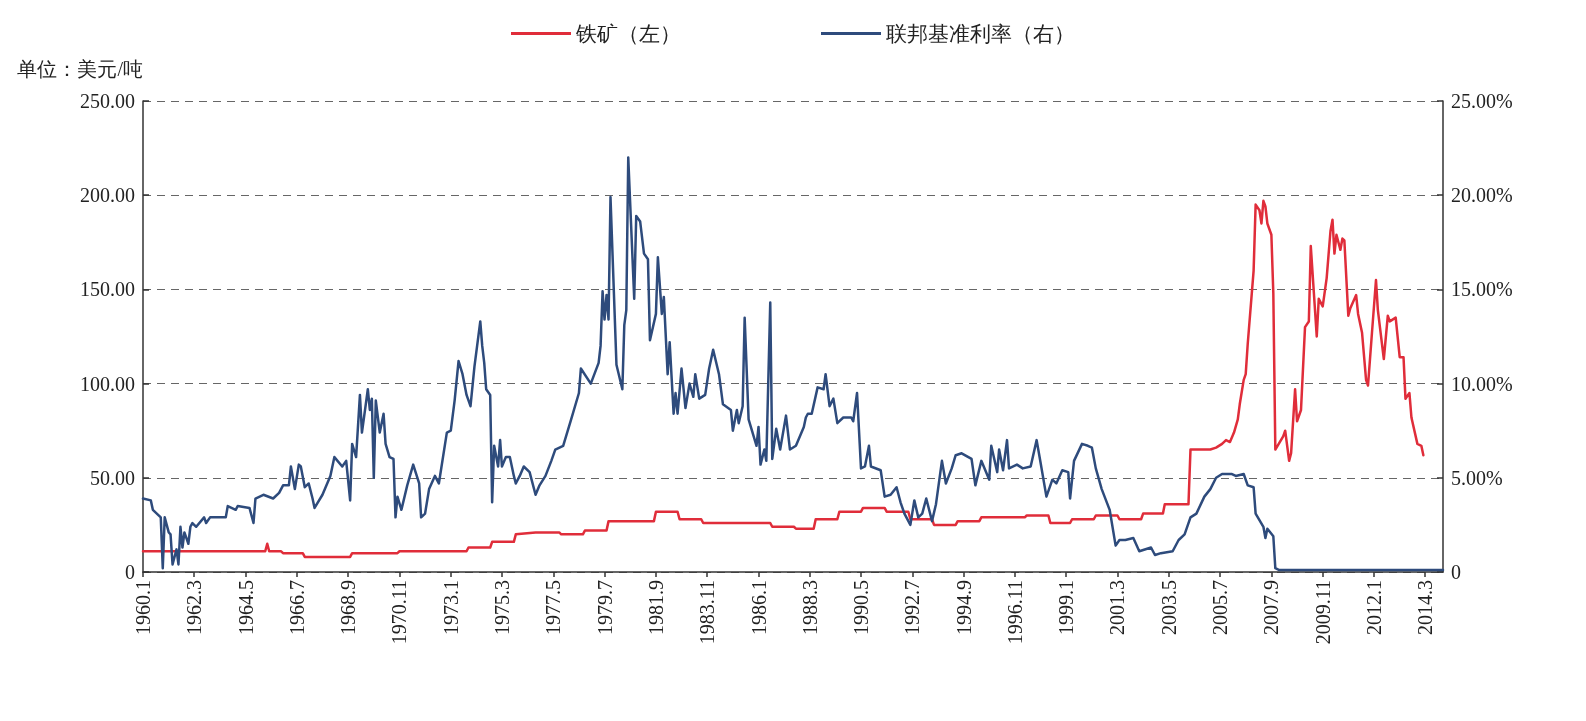  Describe the element at coordinates (80, 69) in the screenshot. I see `y-axis-title: 单位：美元/吨` at that location.